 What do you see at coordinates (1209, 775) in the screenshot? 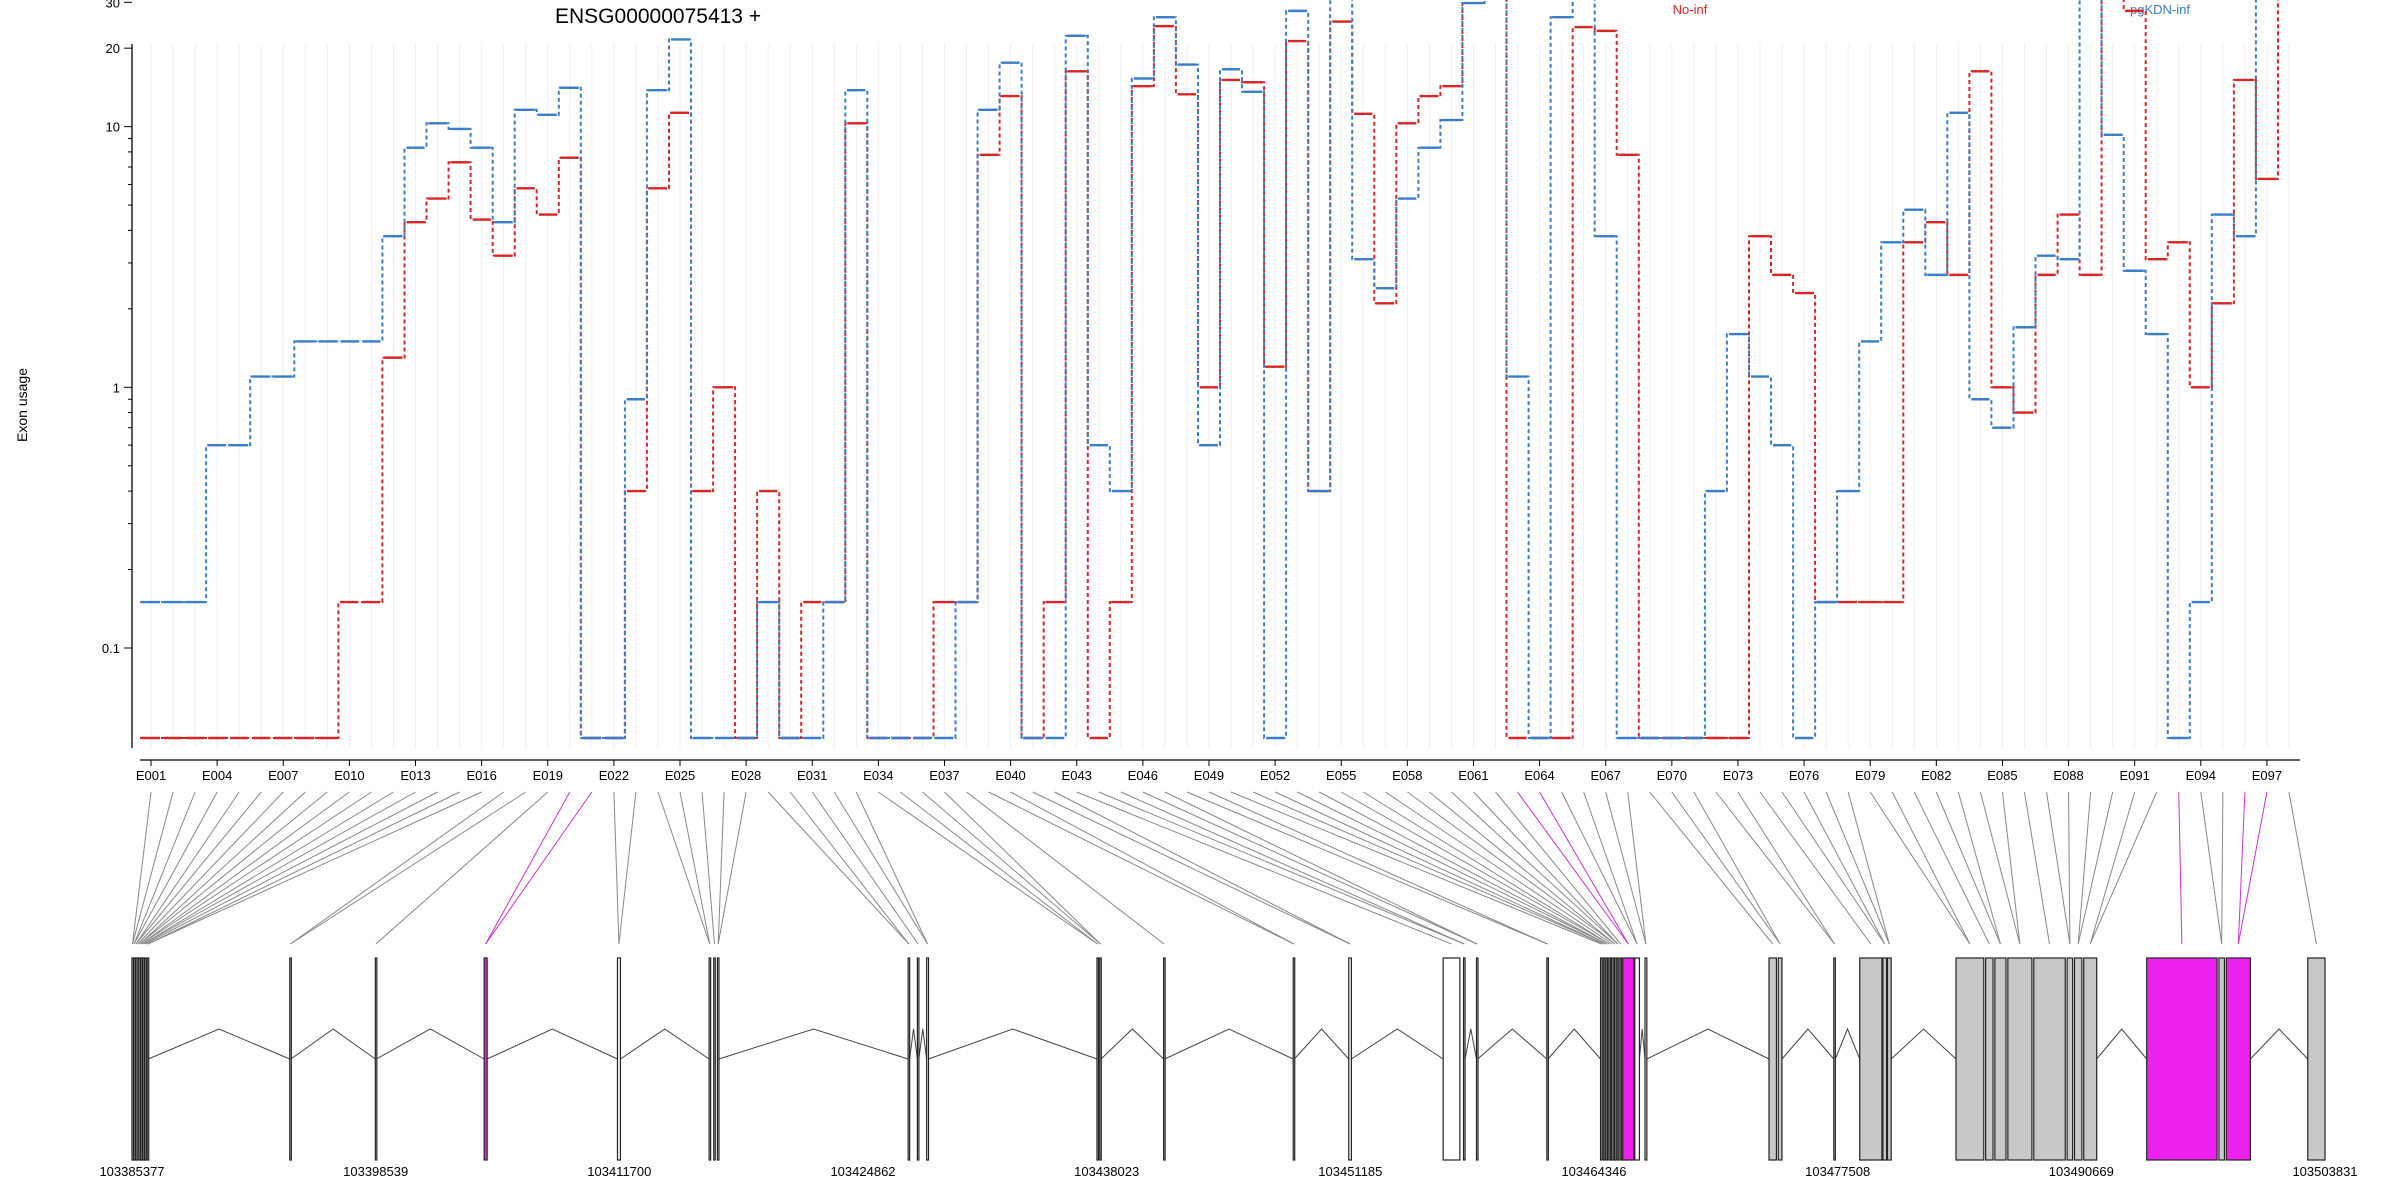
I see `x-tick-label: E049` at bounding box center [1209, 775].